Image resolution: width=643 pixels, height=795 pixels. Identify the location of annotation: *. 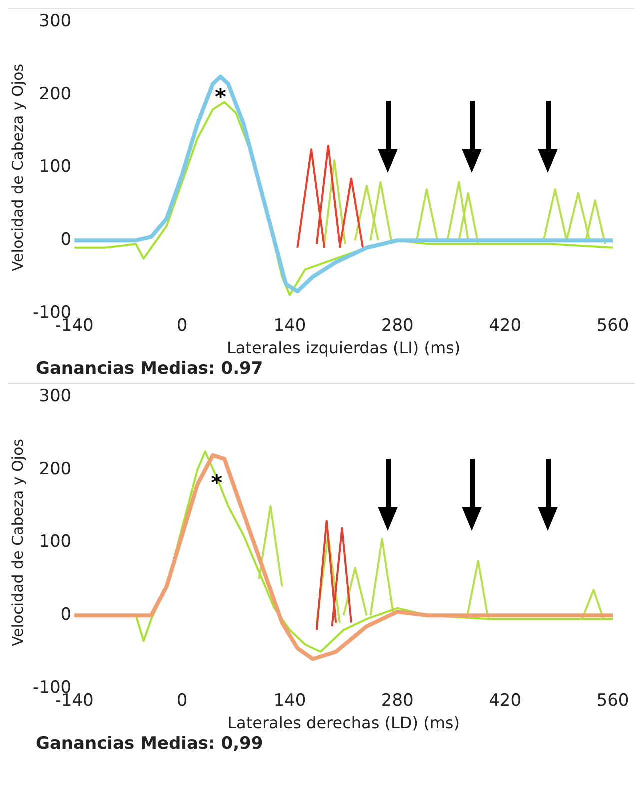
(220, 97).